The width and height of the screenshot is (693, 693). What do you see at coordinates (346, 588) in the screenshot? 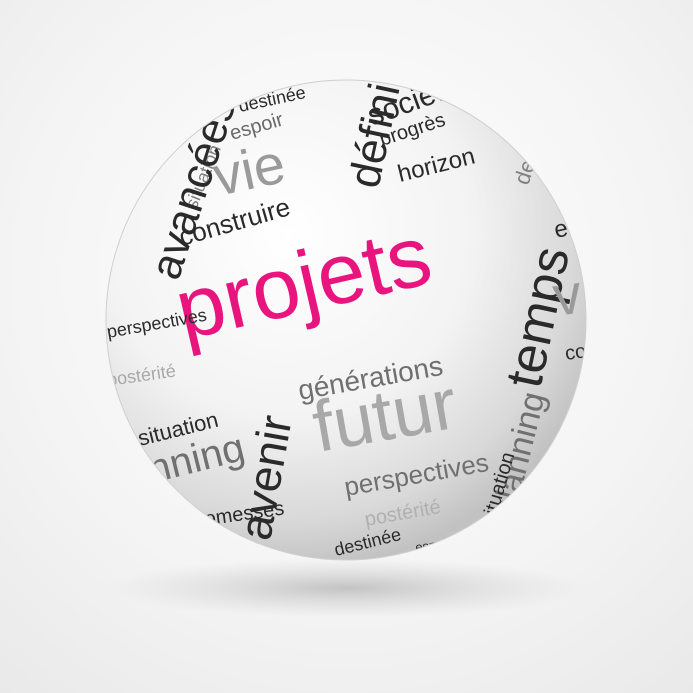
I see `sphere-shadow` at bounding box center [346, 588].